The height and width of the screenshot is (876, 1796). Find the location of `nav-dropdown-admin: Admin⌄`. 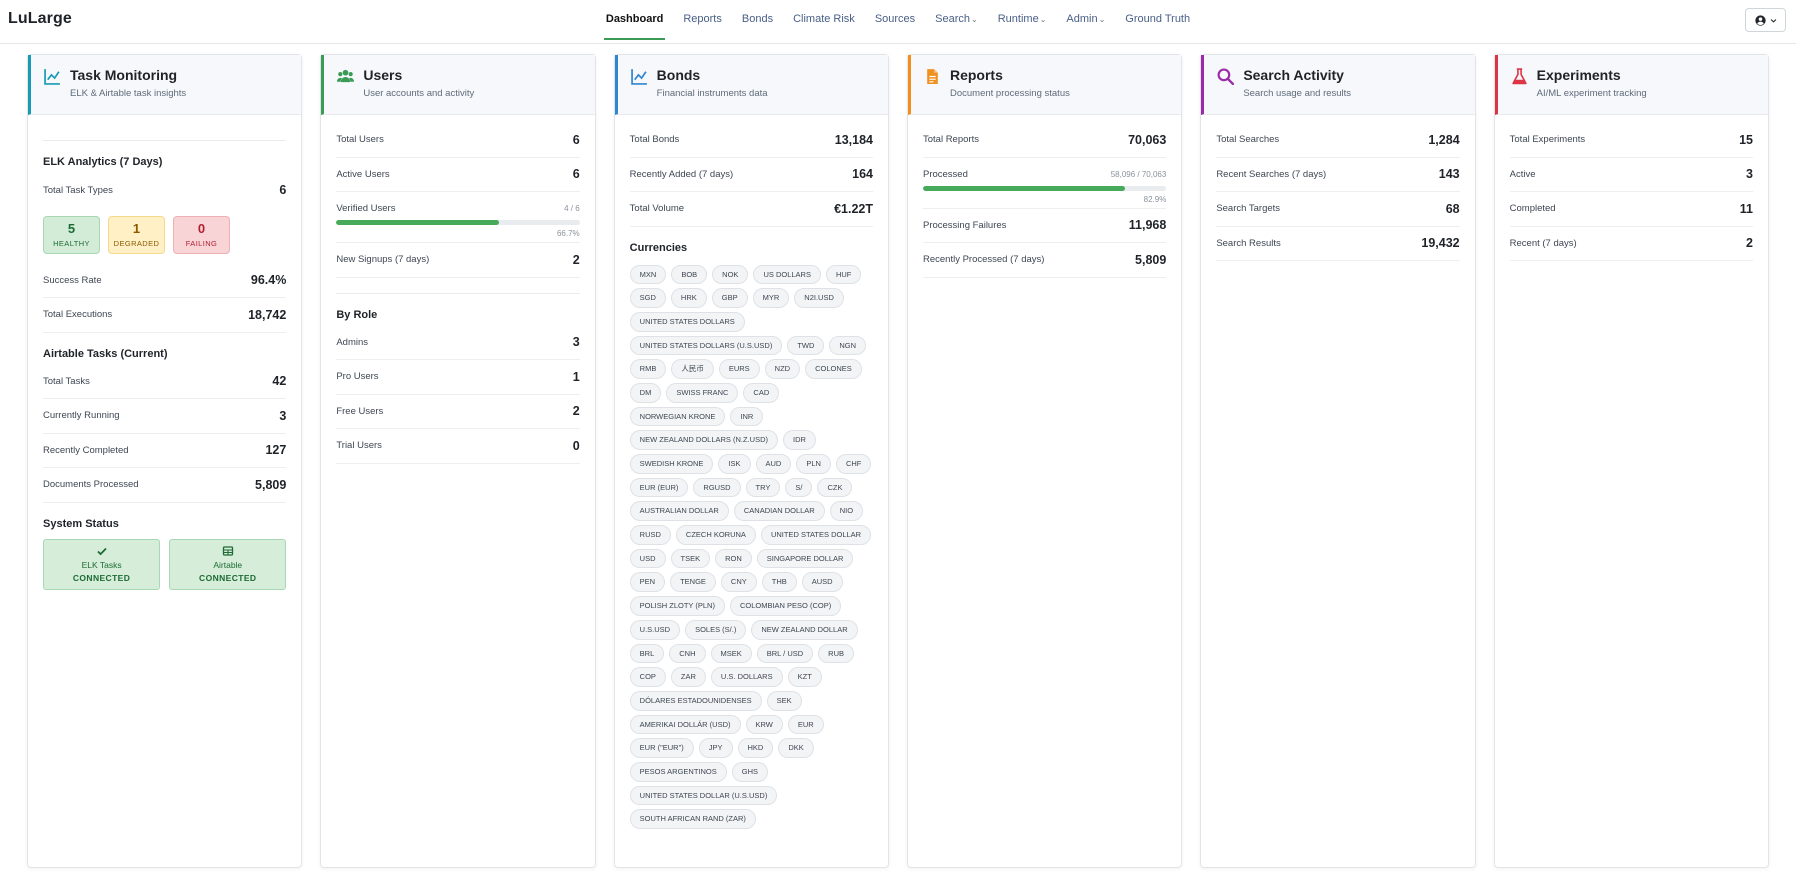

nav-dropdown-admin: Admin⌄ is located at coordinates (1085, 22).